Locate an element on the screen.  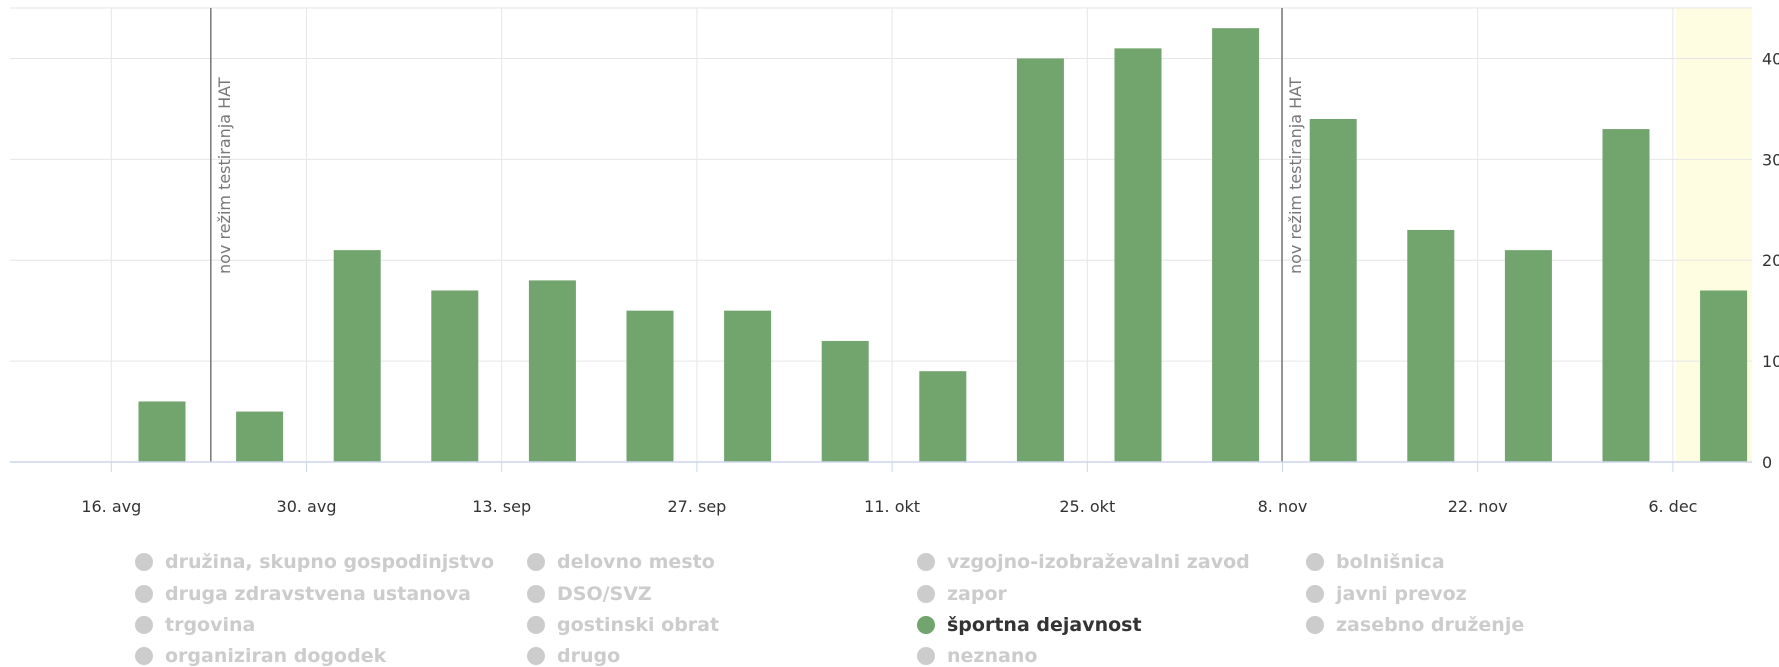
y-tick-label: 30 is located at coordinates (1770, 159).